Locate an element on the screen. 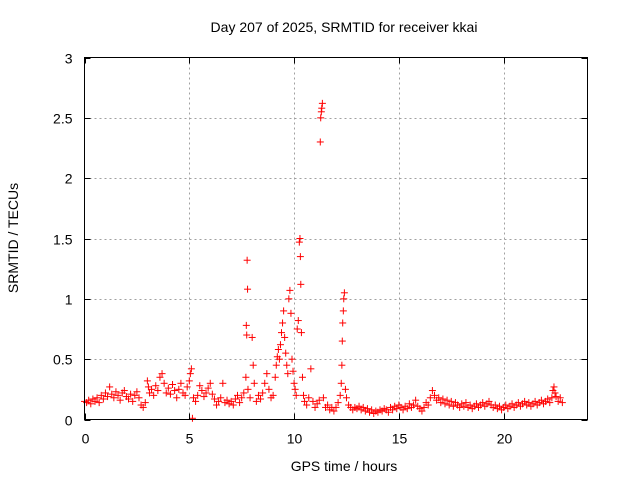  x-tick-label: 0 is located at coordinates (86, 439).